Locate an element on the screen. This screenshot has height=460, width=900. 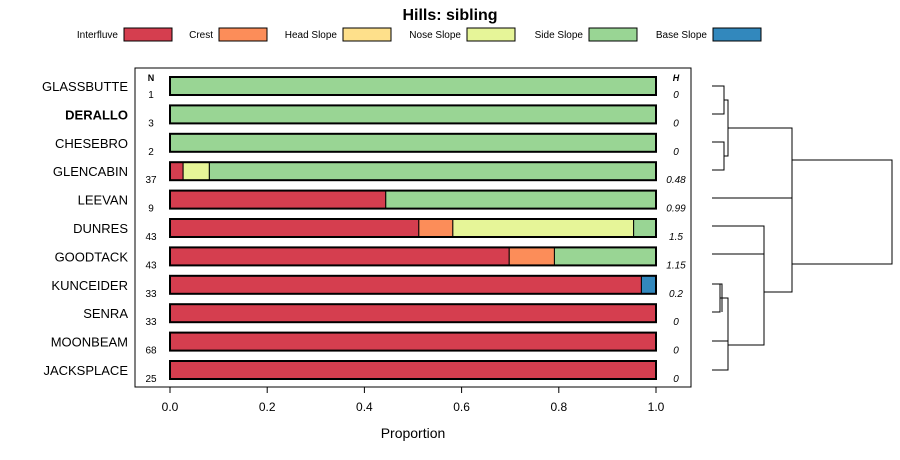
category-label: CHESEBRO is located at coordinates (91, 143).